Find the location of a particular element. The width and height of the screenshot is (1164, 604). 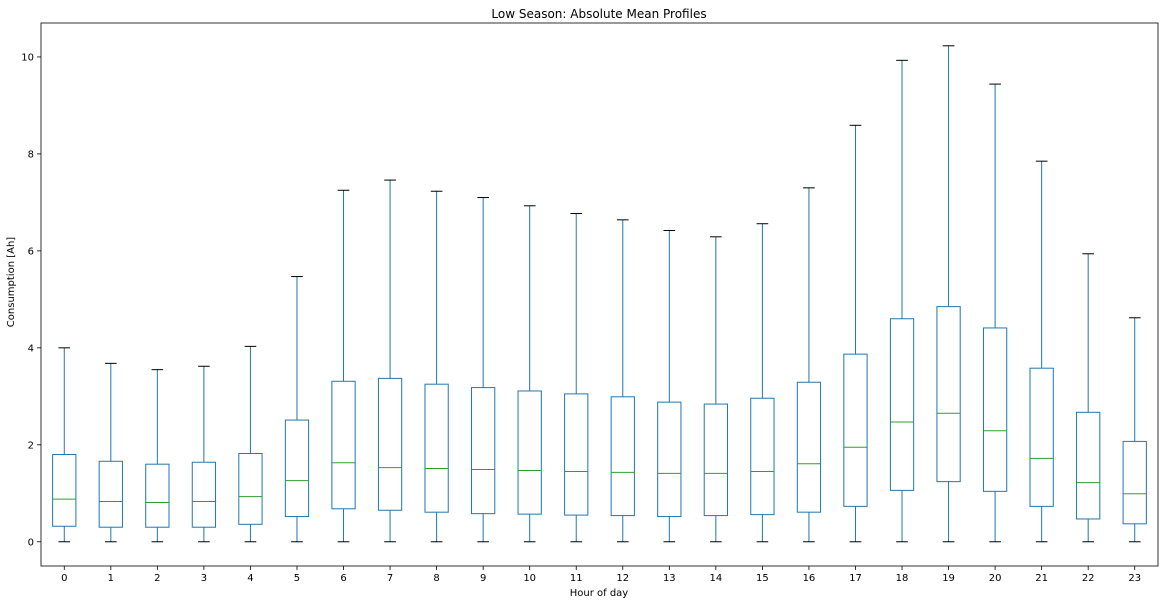

y-tick-label-0: 0 is located at coordinates (31, 542).